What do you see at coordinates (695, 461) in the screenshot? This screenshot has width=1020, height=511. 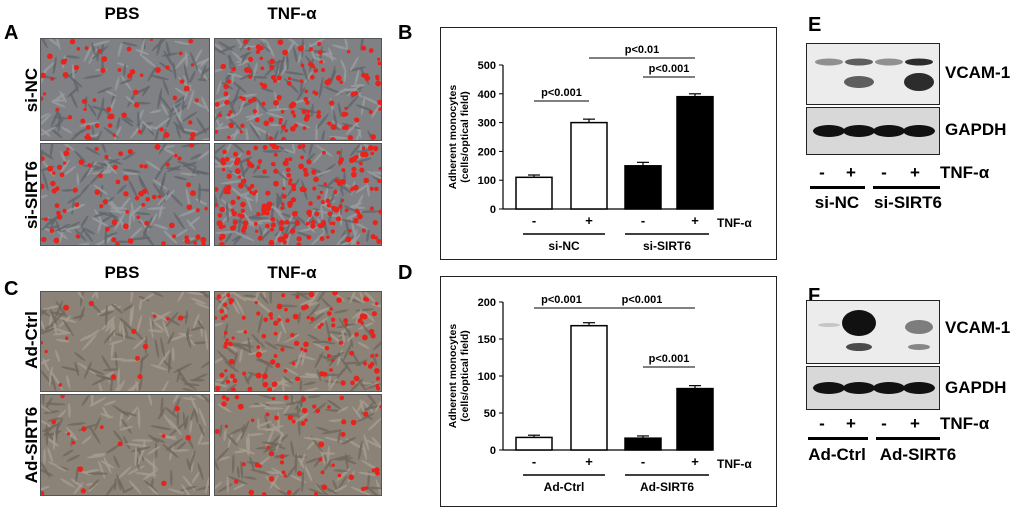 I see `treatment-sign: +` at bounding box center [695, 461].